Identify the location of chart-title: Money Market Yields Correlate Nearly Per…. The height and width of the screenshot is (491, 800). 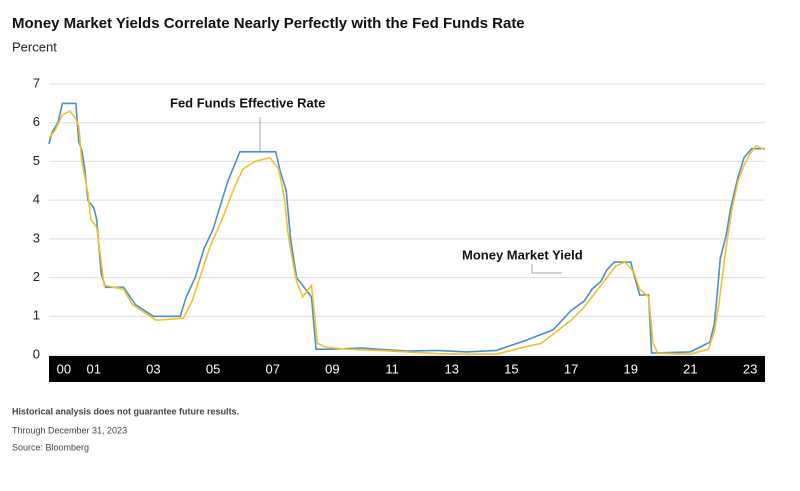
(268, 23).